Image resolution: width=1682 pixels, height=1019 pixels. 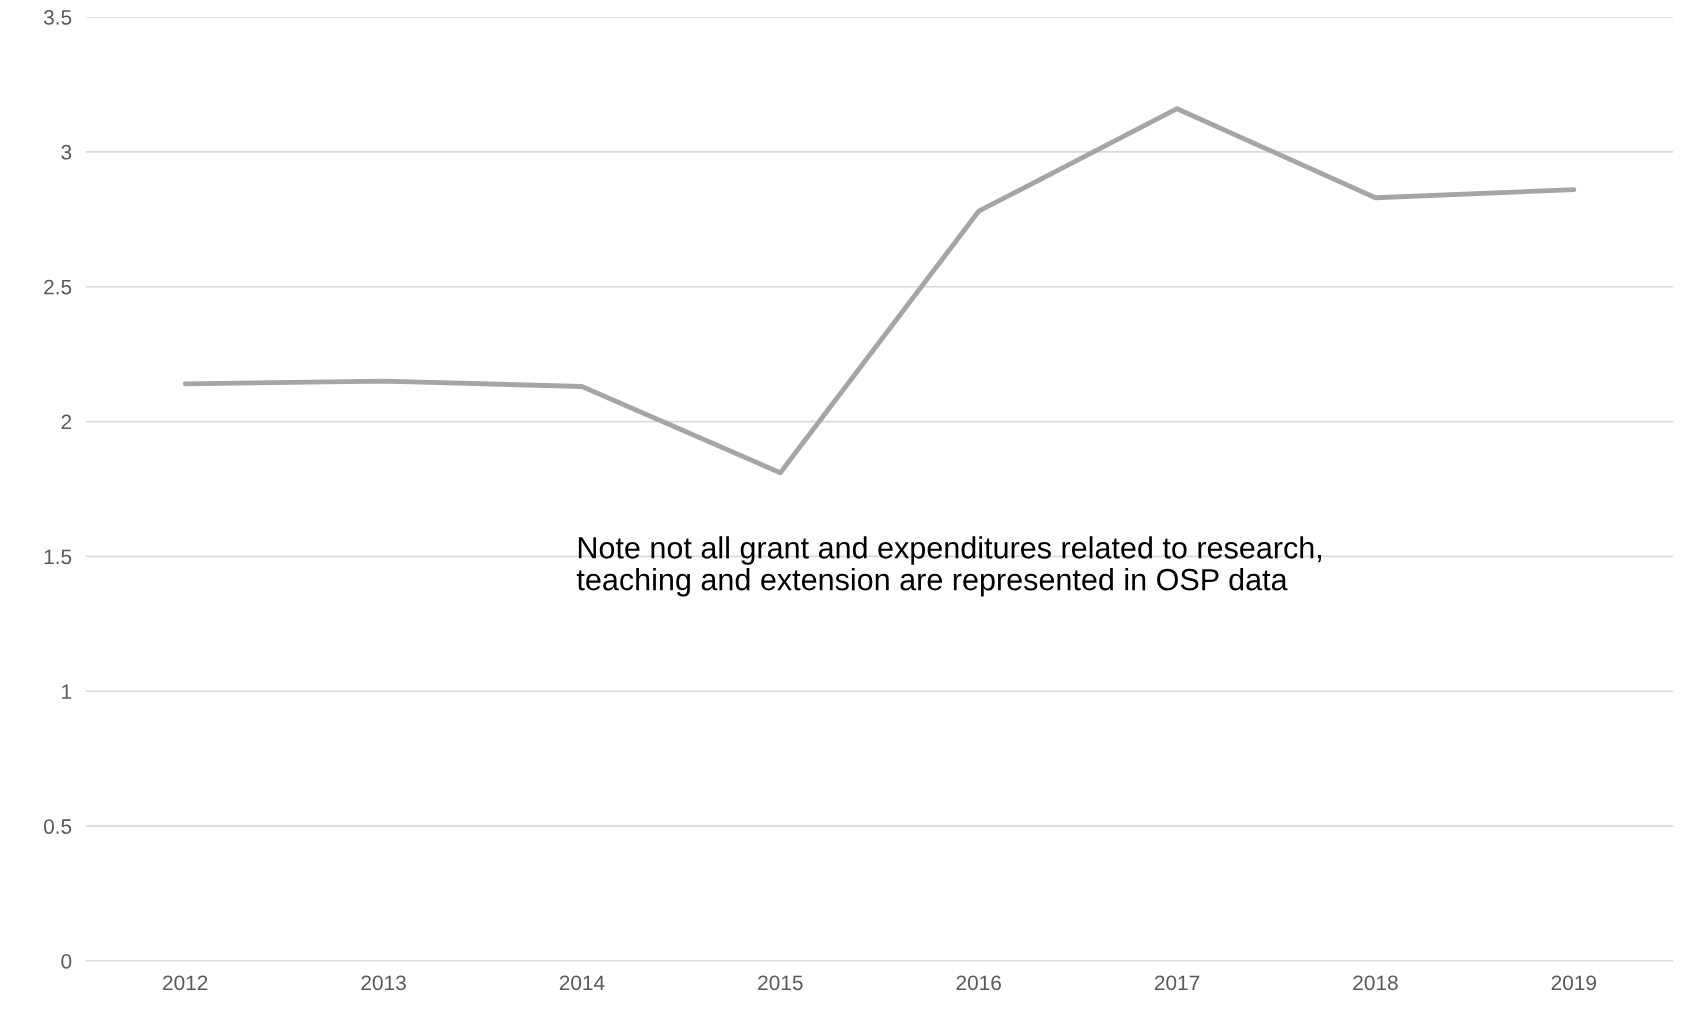 What do you see at coordinates (66, 422) in the screenshot?
I see `y-tick-label: 2` at bounding box center [66, 422].